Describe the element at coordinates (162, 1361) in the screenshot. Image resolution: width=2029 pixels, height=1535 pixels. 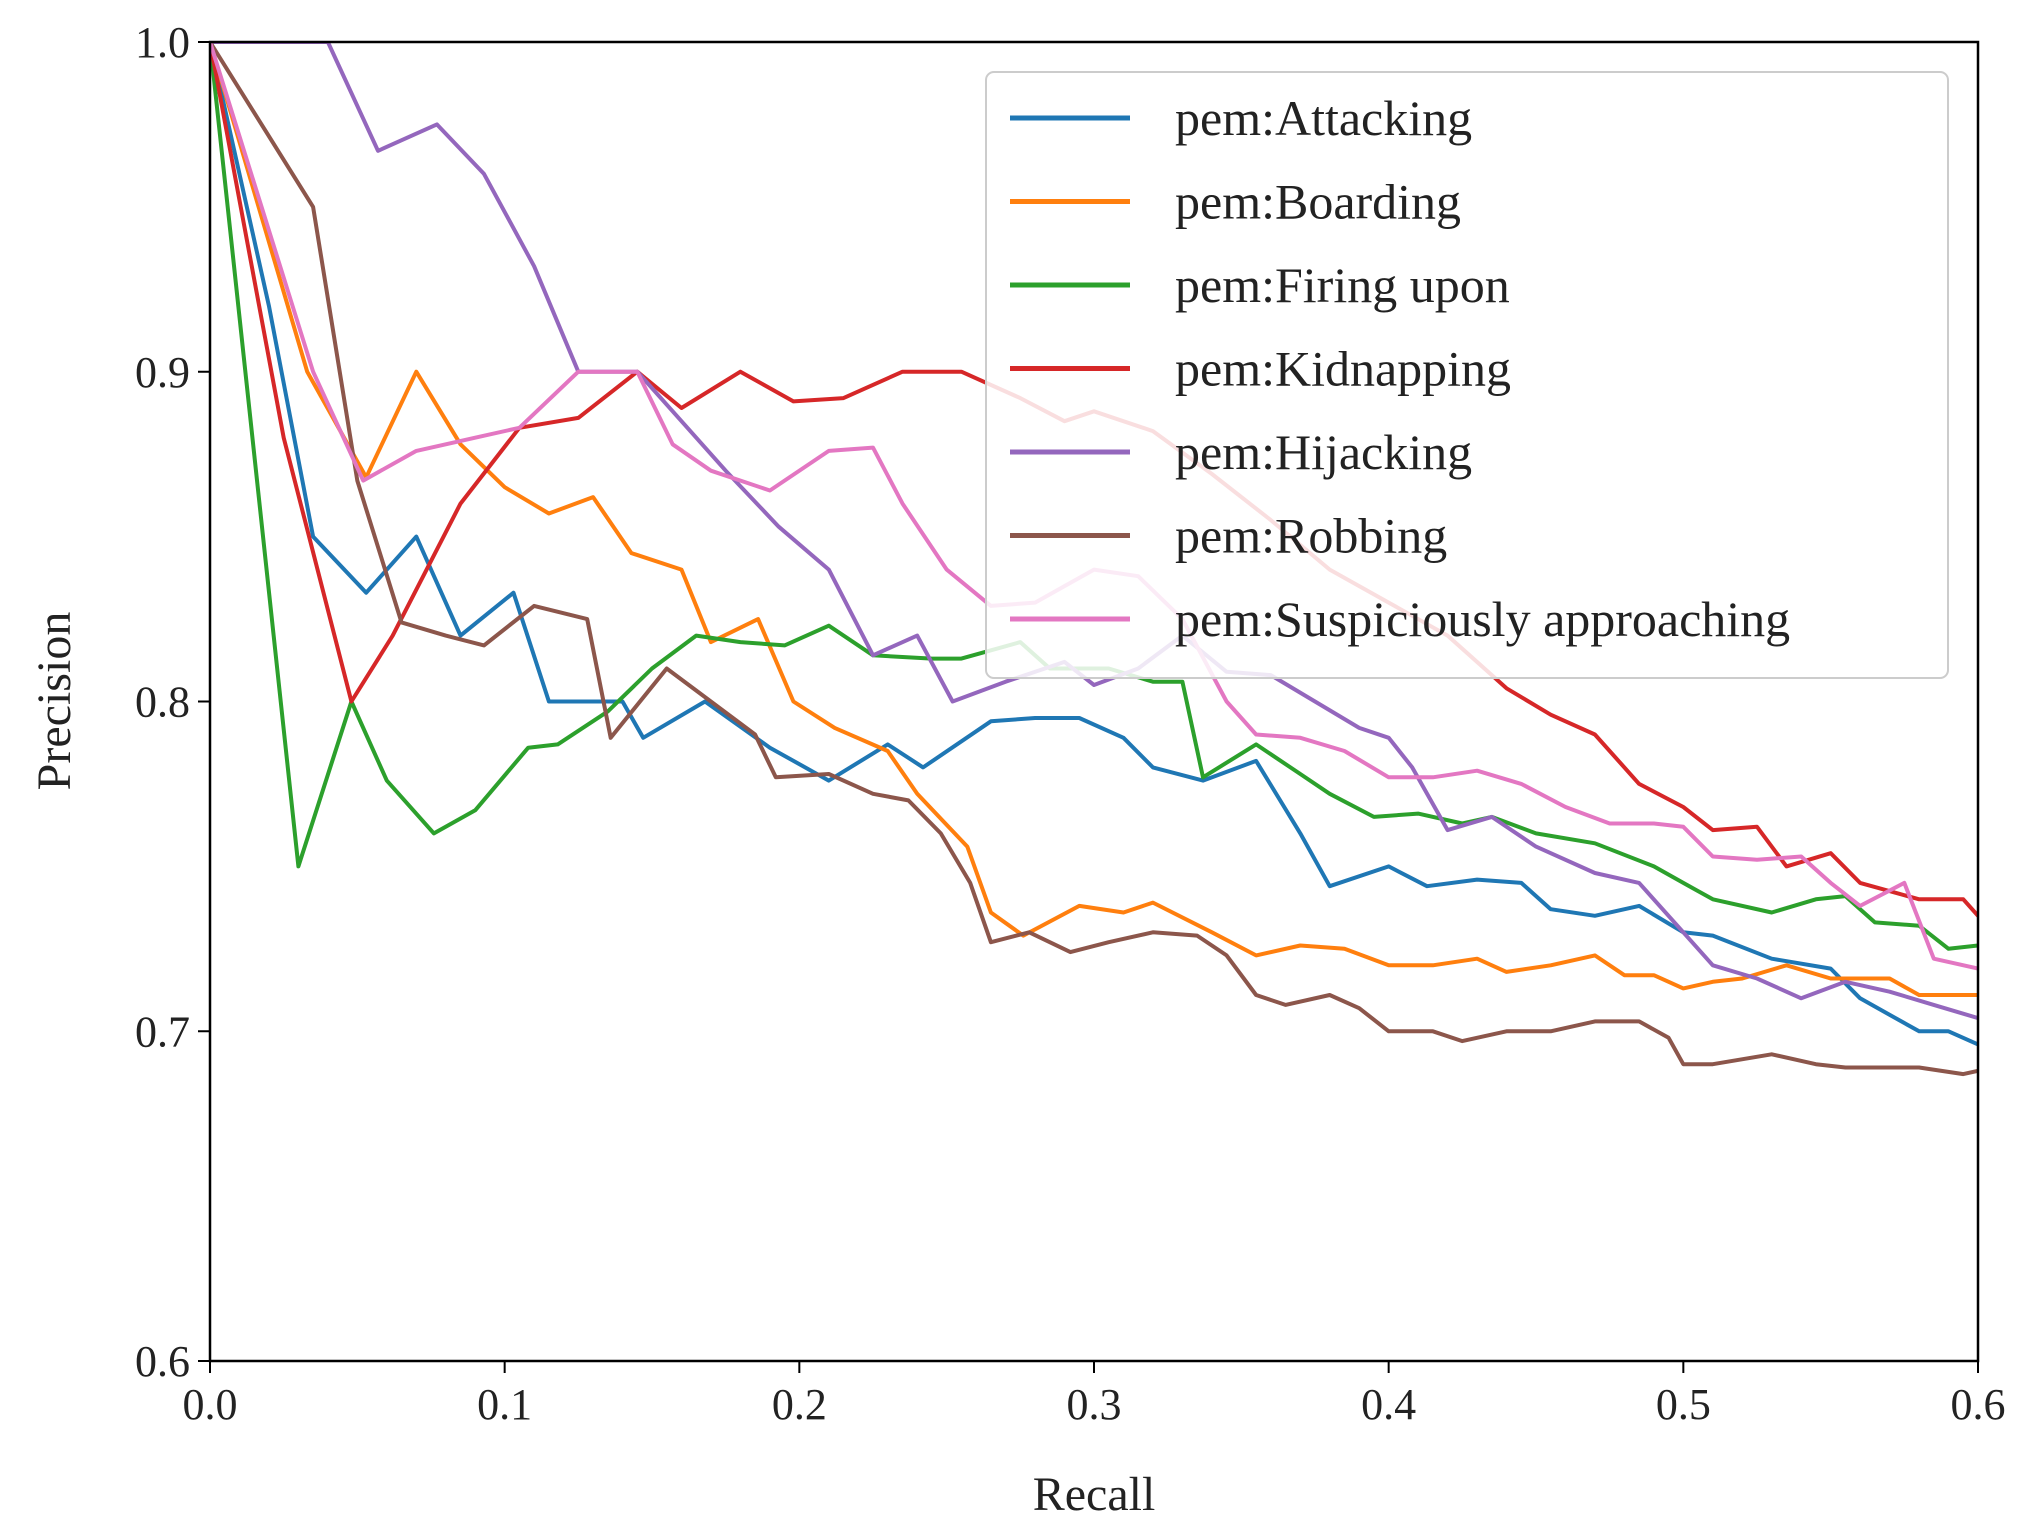
I see `y-tick-label: 0.6` at that location.